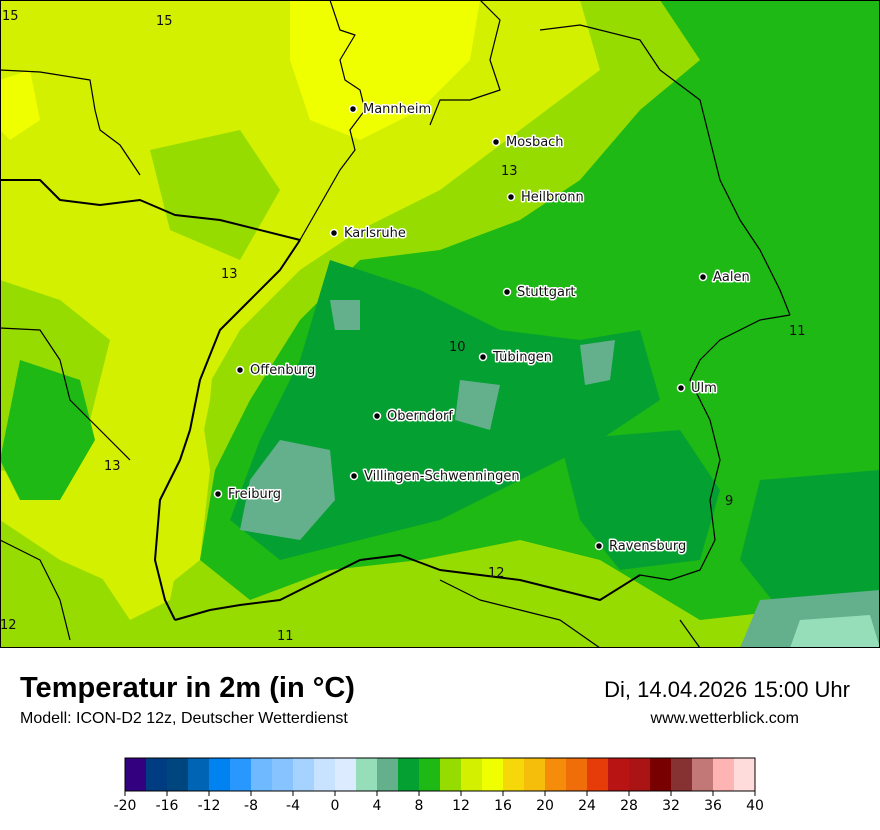  Describe the element at coordinates (587, 806) in the screenshot. I see `colorbar-tick-label: 24` at that location.